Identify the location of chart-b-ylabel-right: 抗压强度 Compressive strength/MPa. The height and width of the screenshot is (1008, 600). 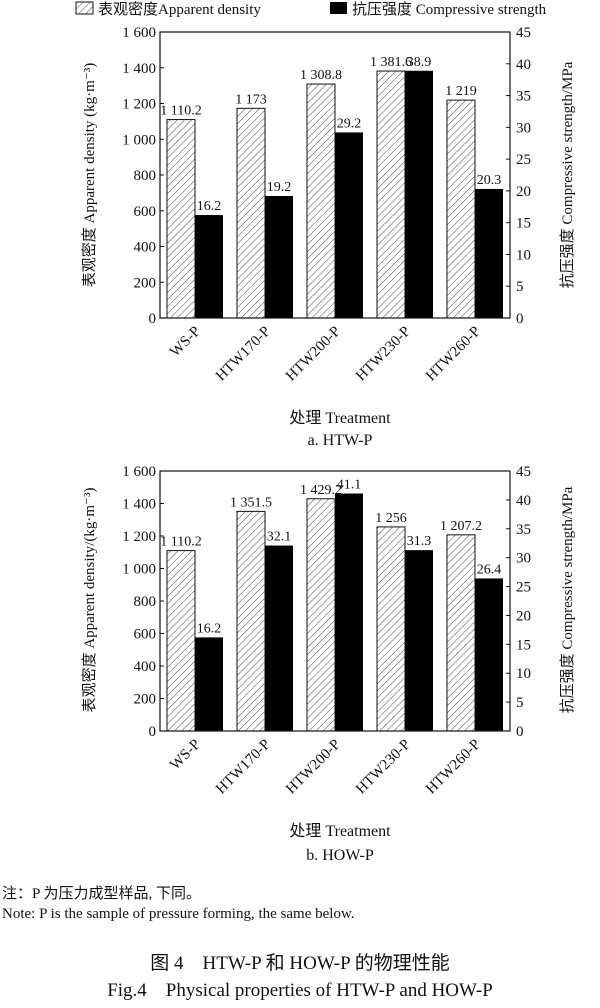
(567, 599).